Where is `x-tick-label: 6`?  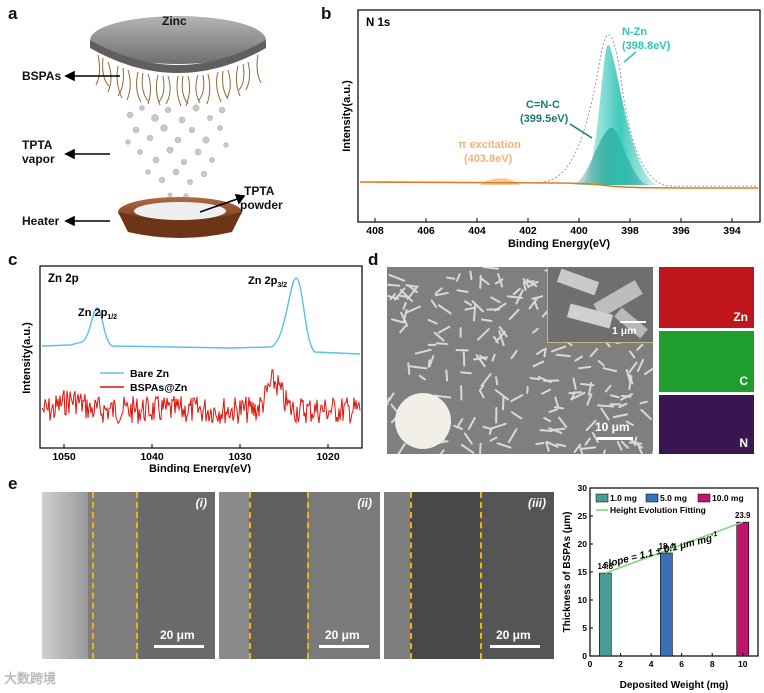
x-tick-label: 6 is located at coordinates (681, 664).